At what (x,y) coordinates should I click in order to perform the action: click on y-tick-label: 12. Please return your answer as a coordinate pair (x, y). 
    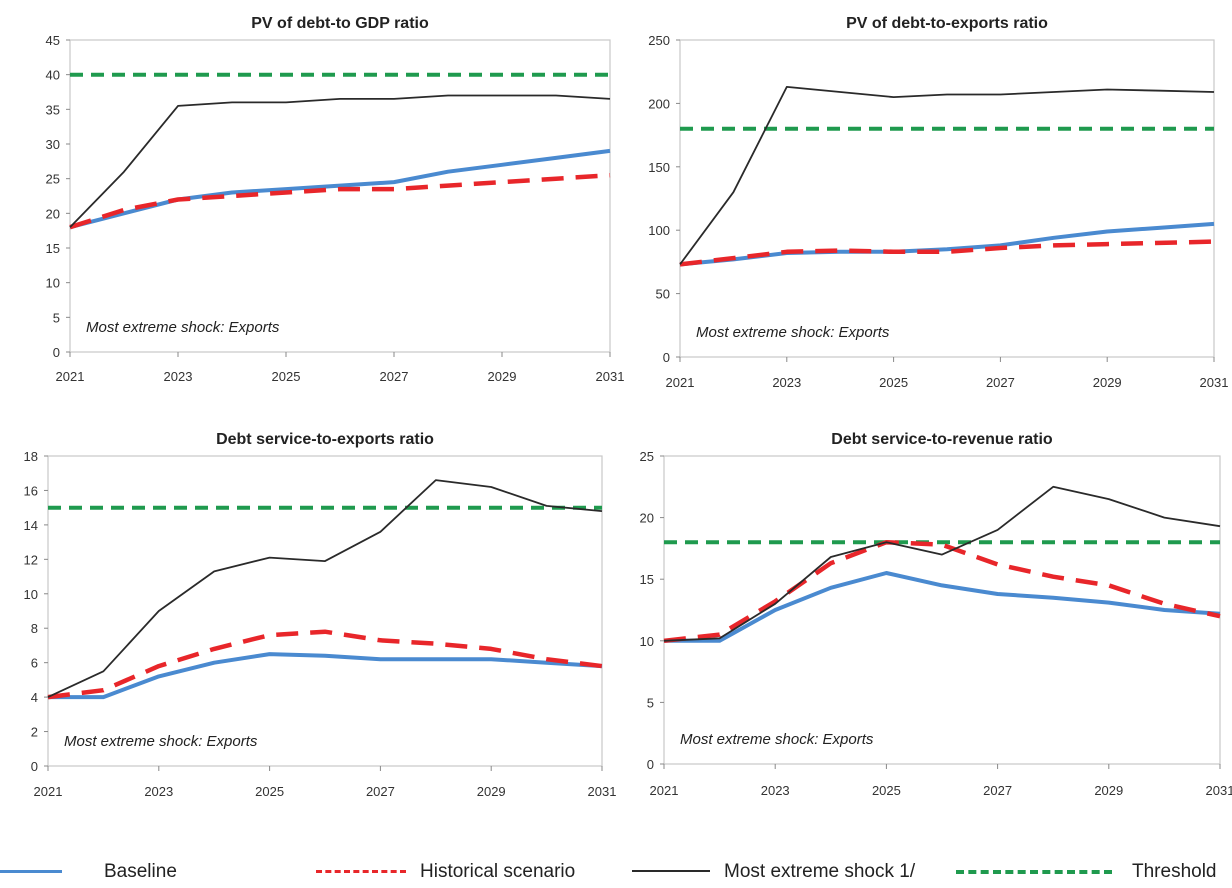
    Looking at the image, I should click on (31, 559).